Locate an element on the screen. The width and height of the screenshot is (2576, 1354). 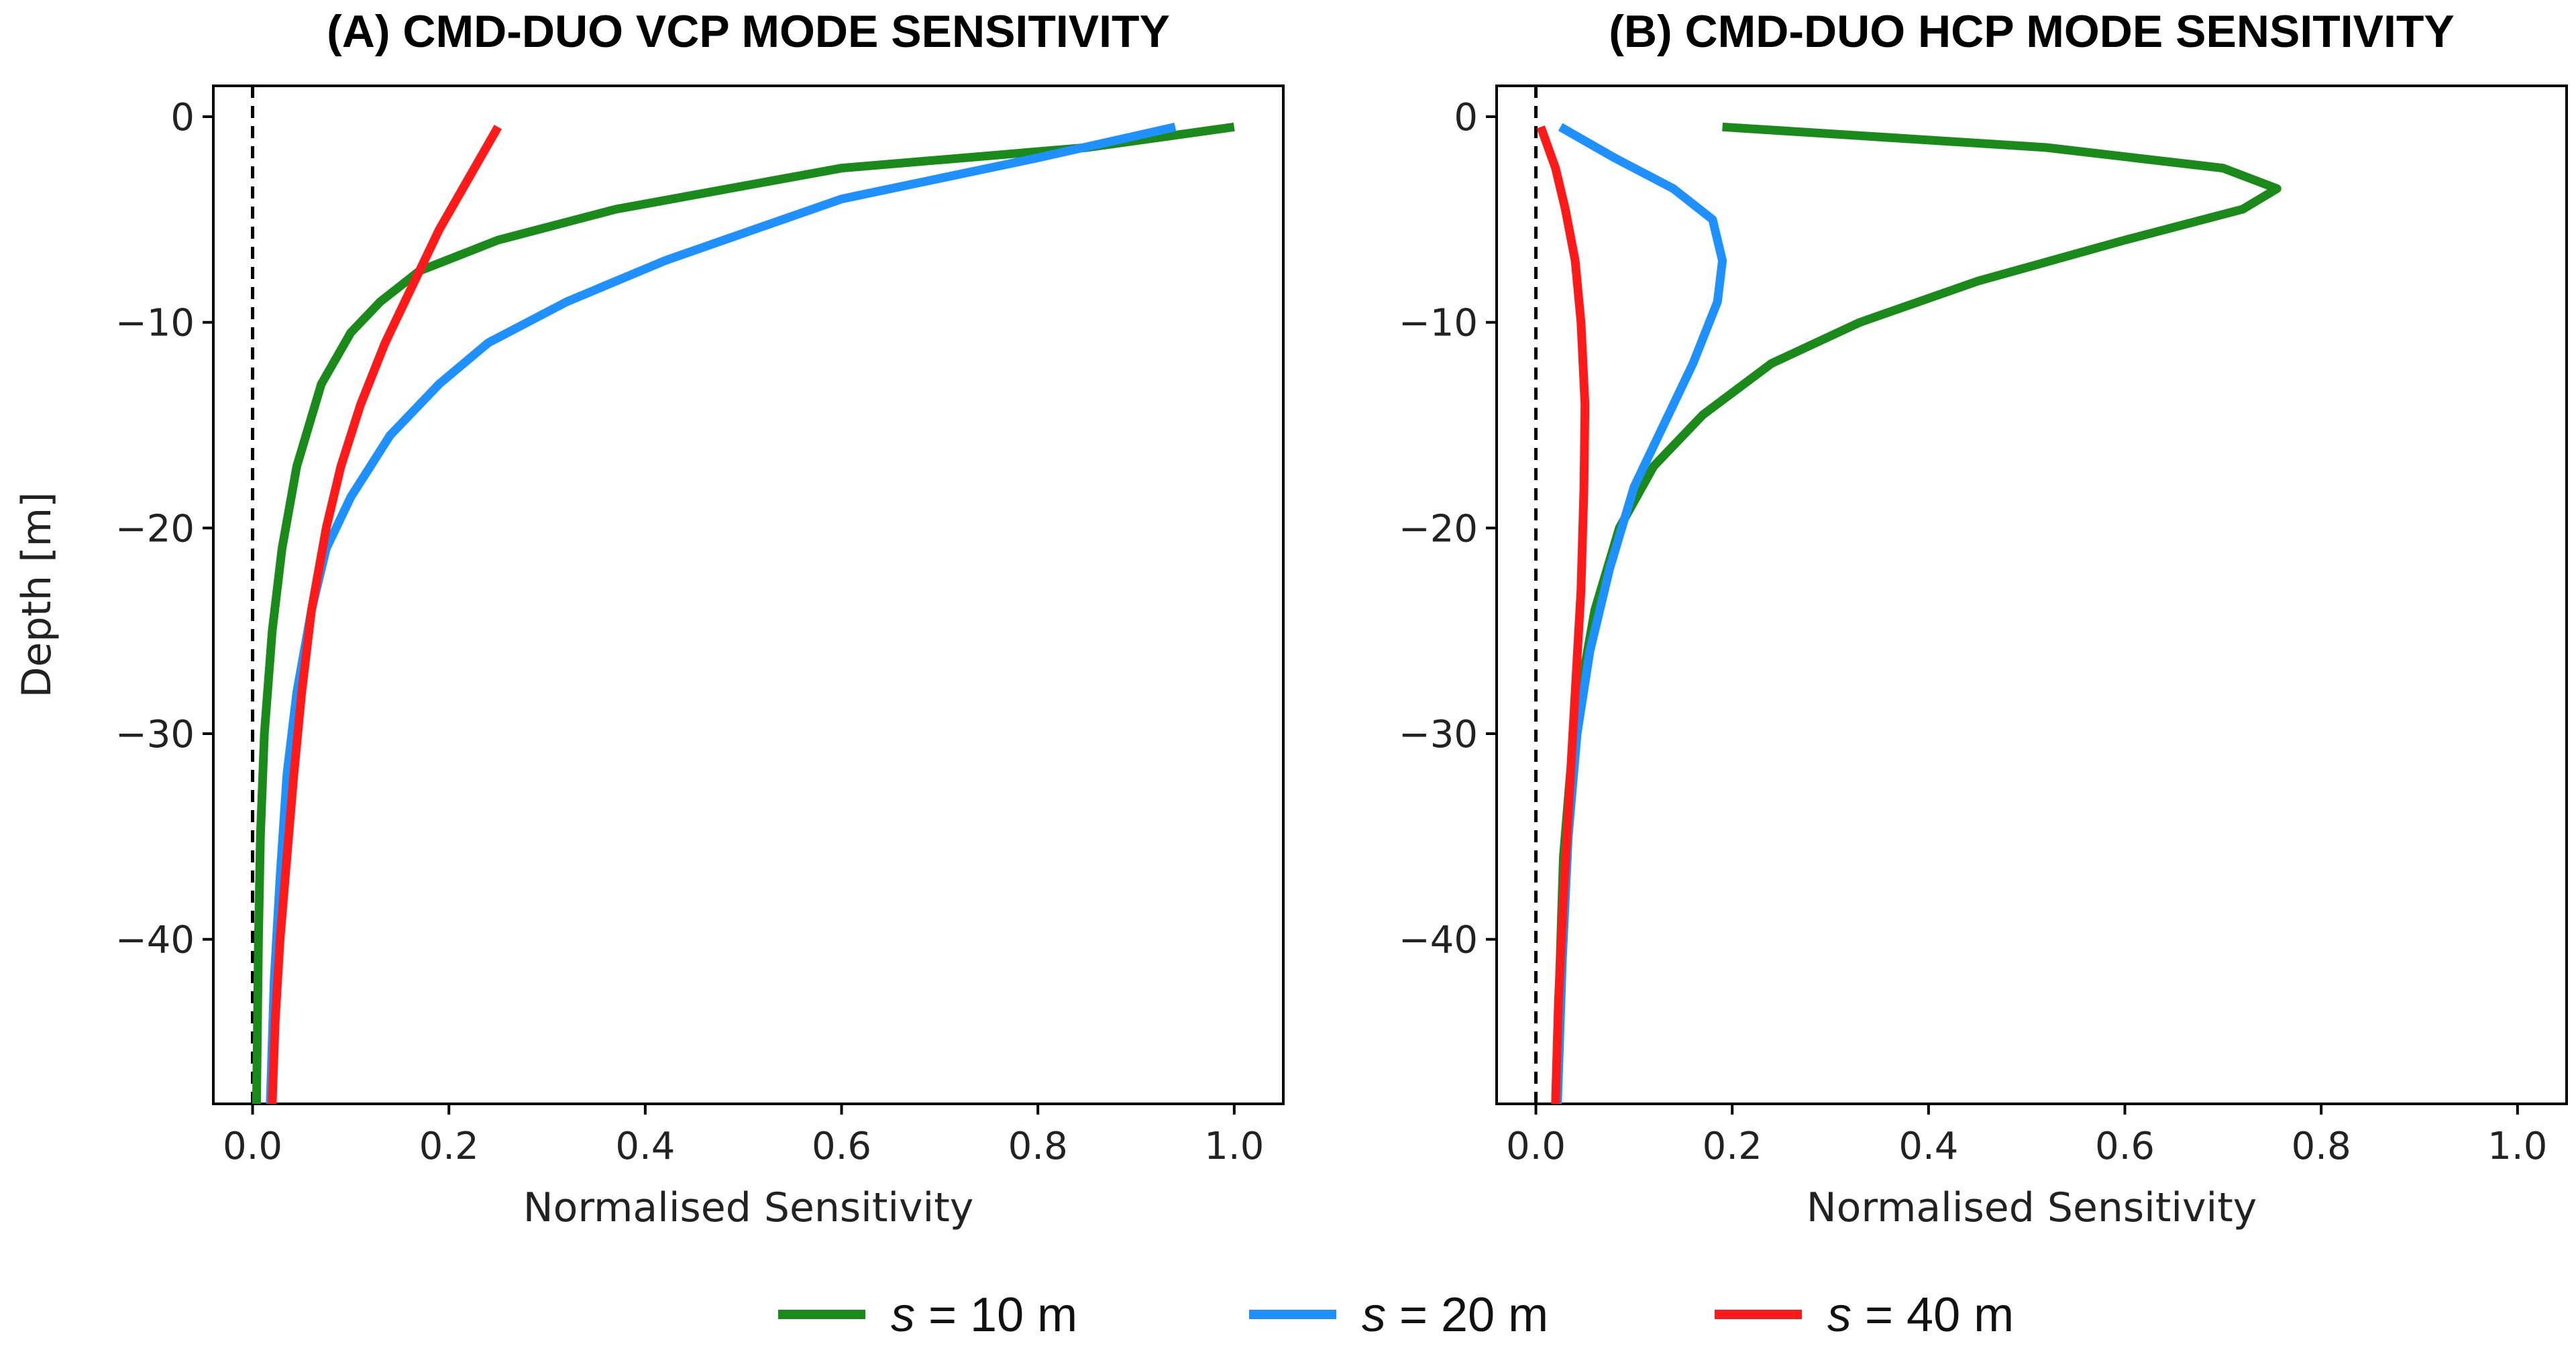
legend-label: s = 10 m is located at coordinates (984, 1315).